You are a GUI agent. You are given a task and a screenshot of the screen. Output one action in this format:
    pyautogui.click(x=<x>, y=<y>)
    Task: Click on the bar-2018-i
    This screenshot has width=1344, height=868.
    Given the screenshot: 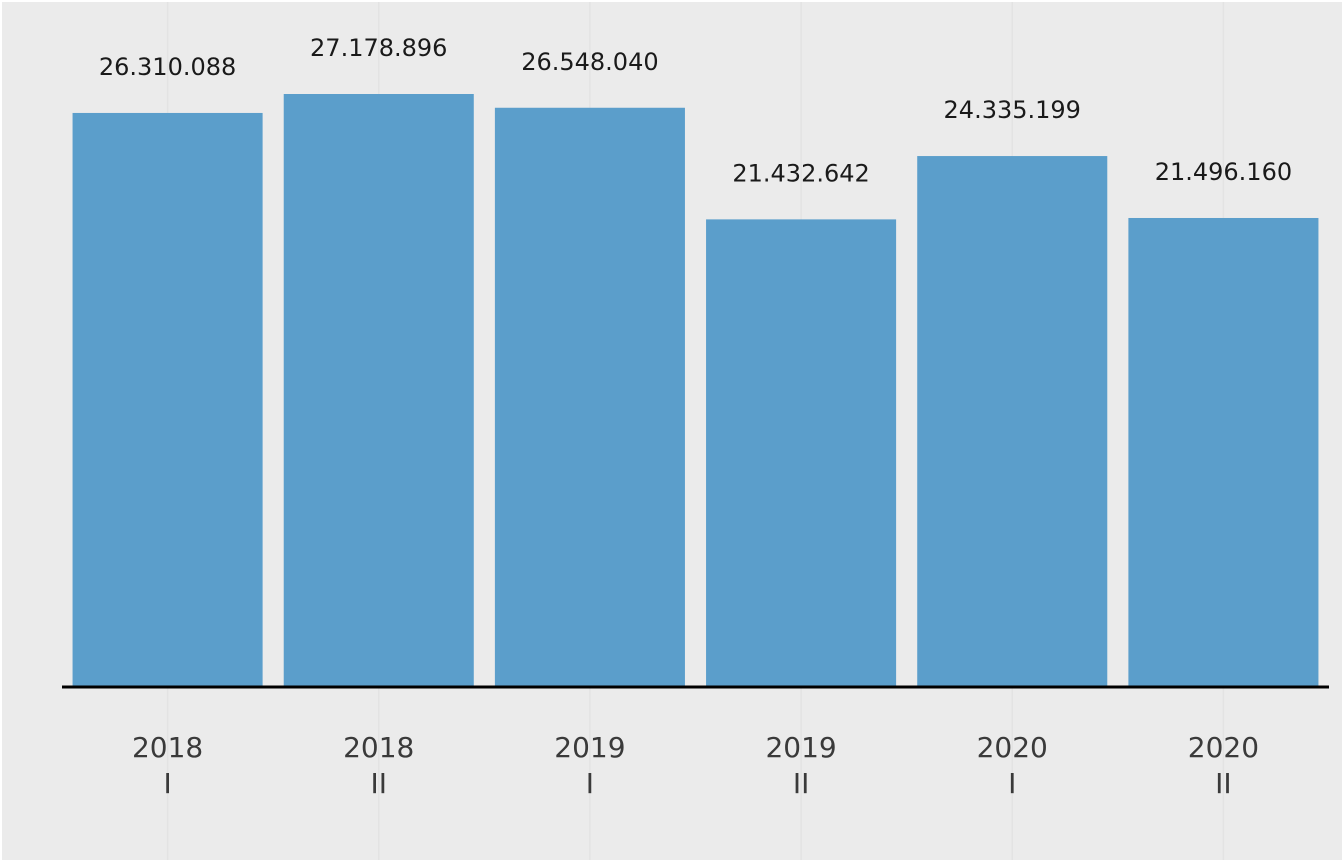 What is the action you would take?
    pyautogui.click(x=167, y=400)
    